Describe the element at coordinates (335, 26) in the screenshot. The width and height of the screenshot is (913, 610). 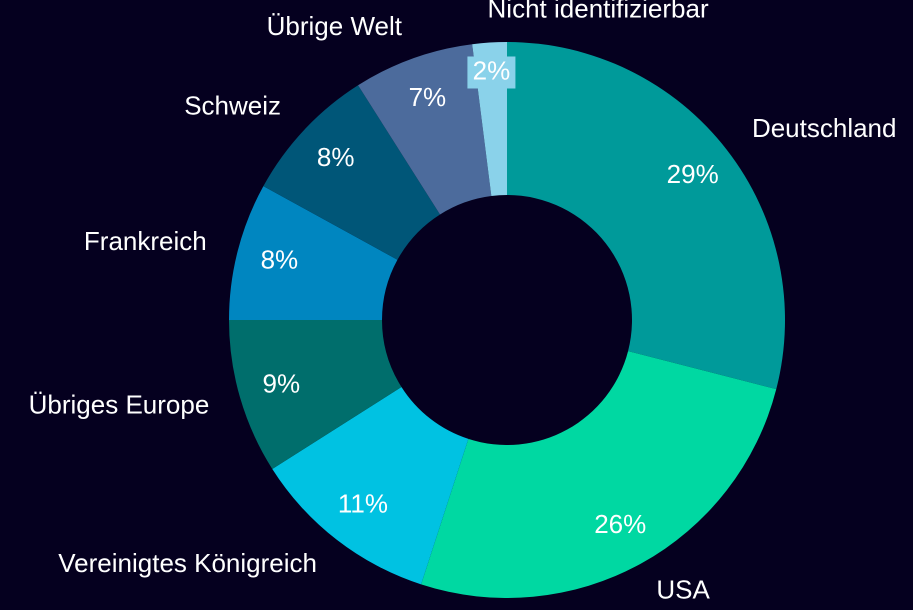
I see `category-label: Übrige Welt` at that location.